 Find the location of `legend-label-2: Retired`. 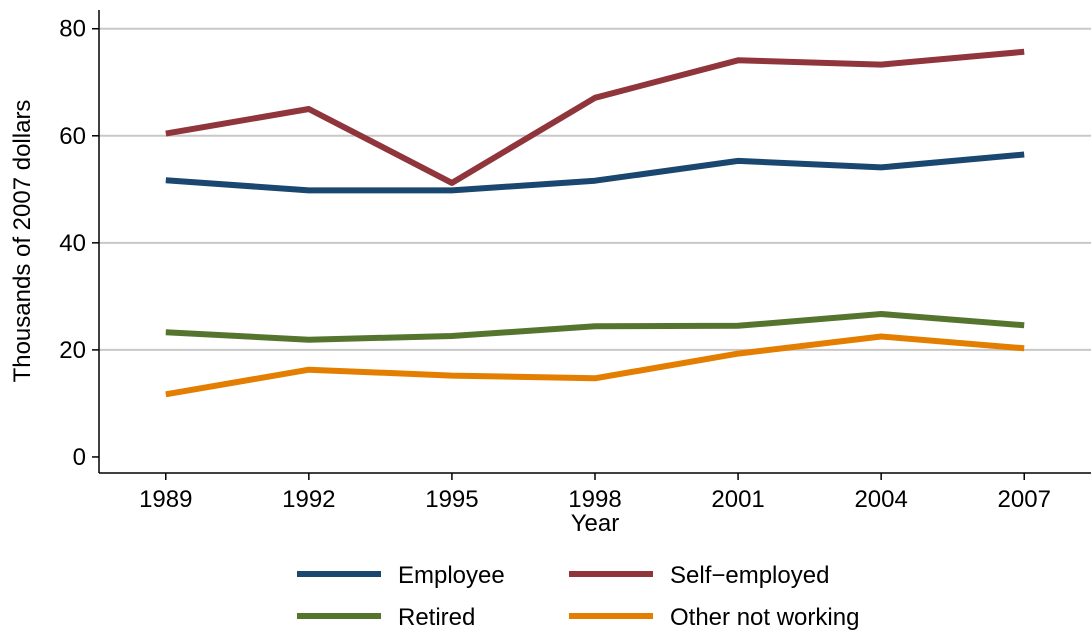

legend-label-2: Retired is located at coordinates (436, 617).